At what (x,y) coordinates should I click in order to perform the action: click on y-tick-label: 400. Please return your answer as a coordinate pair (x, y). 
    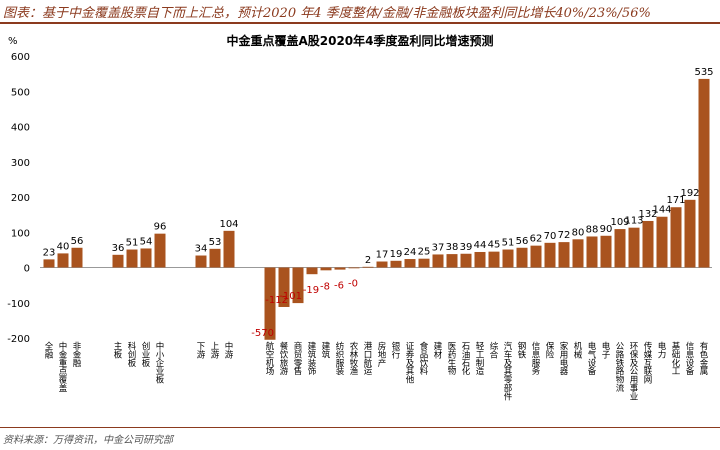
    Looking at the image, I should click on (20, 128).